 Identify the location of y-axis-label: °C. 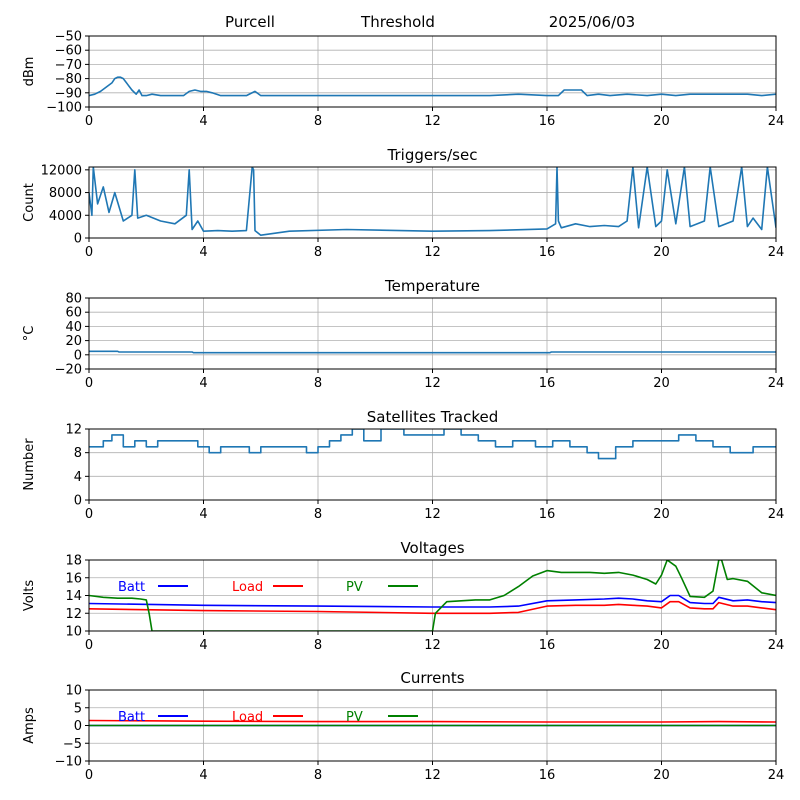
(29, 334).